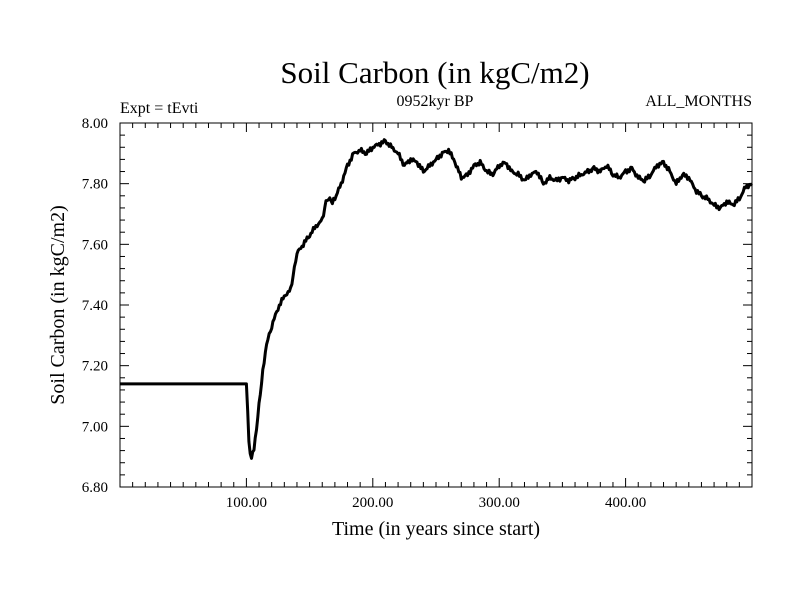 The height and width of the screenshot is (600, 800). Describe the element at coordinates (372, 503) in the screenshot. I see `x-tick-label: 200.00` at that location.